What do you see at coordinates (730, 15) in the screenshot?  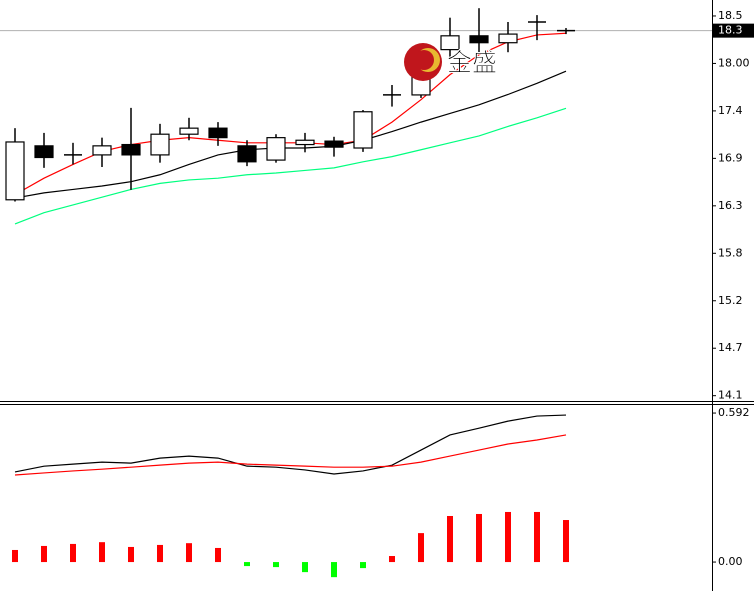 I see `y-tick-label: 18.5` at bounding box center [730, 15].